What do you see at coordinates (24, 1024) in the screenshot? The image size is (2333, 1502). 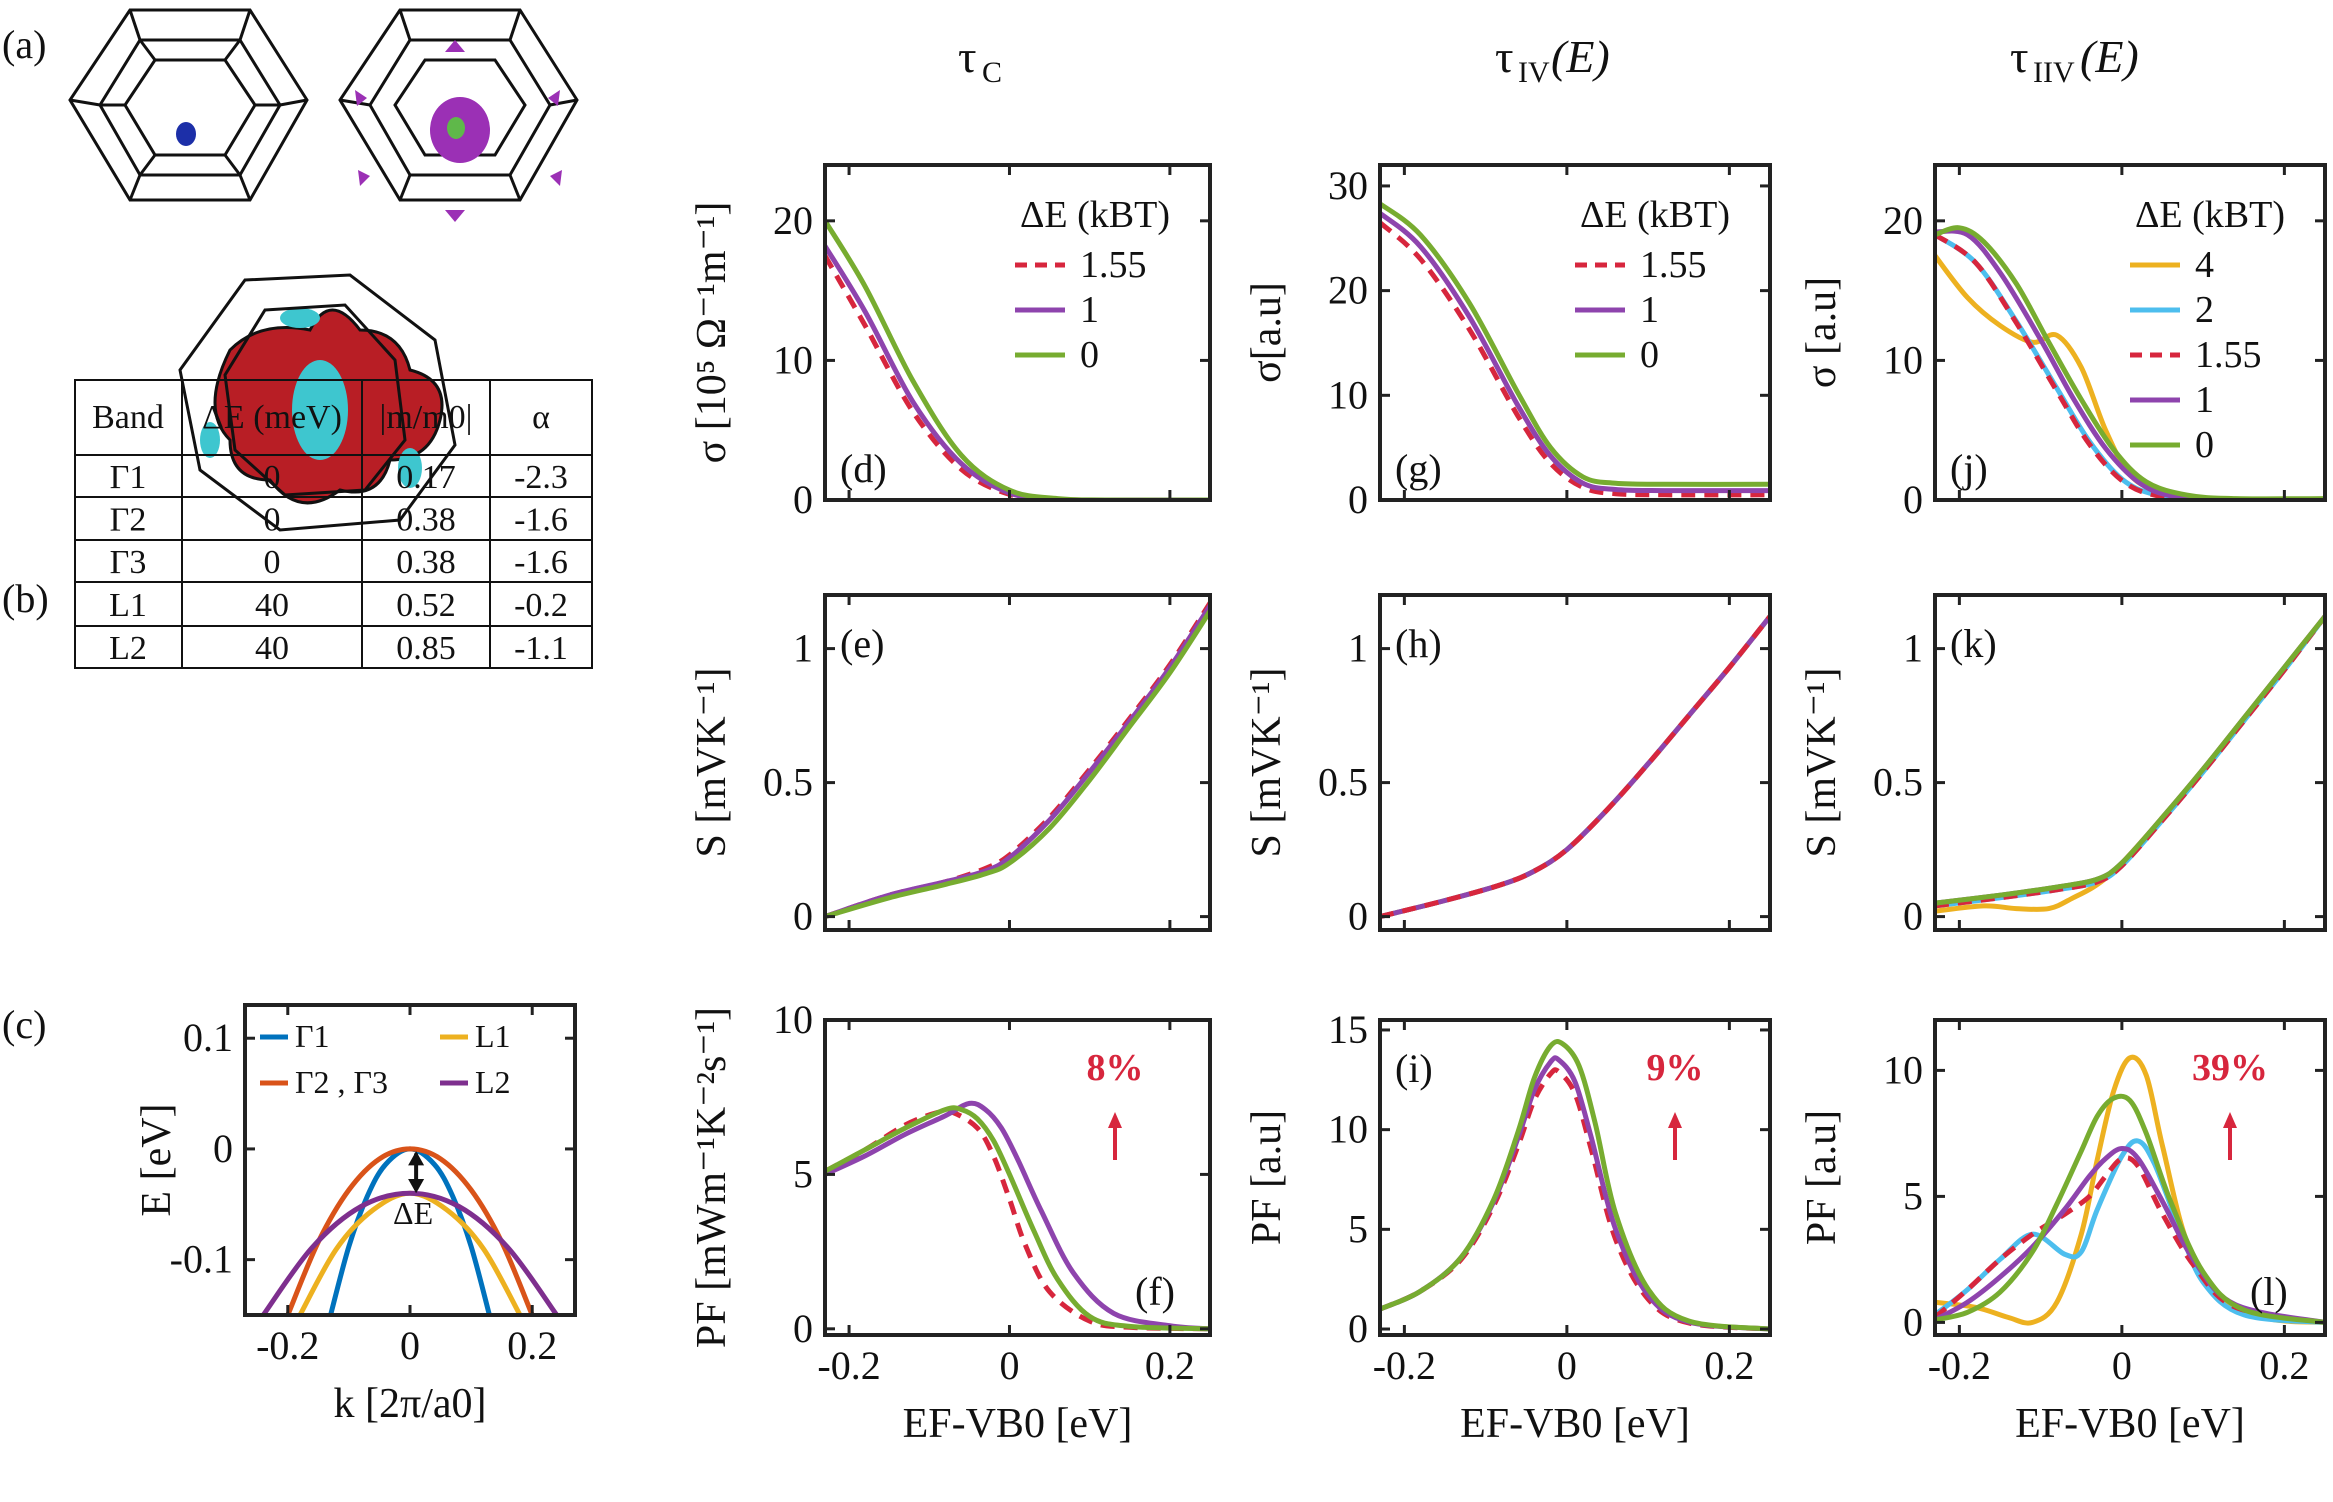 I see `label-c: (c)` at bounding box center [24, 1024].